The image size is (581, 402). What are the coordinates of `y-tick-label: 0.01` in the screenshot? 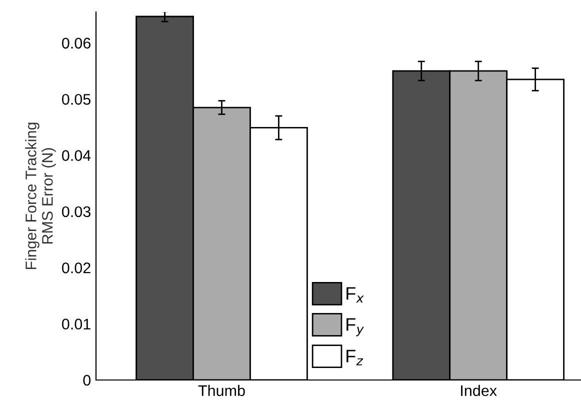 It's located at (76, 324).